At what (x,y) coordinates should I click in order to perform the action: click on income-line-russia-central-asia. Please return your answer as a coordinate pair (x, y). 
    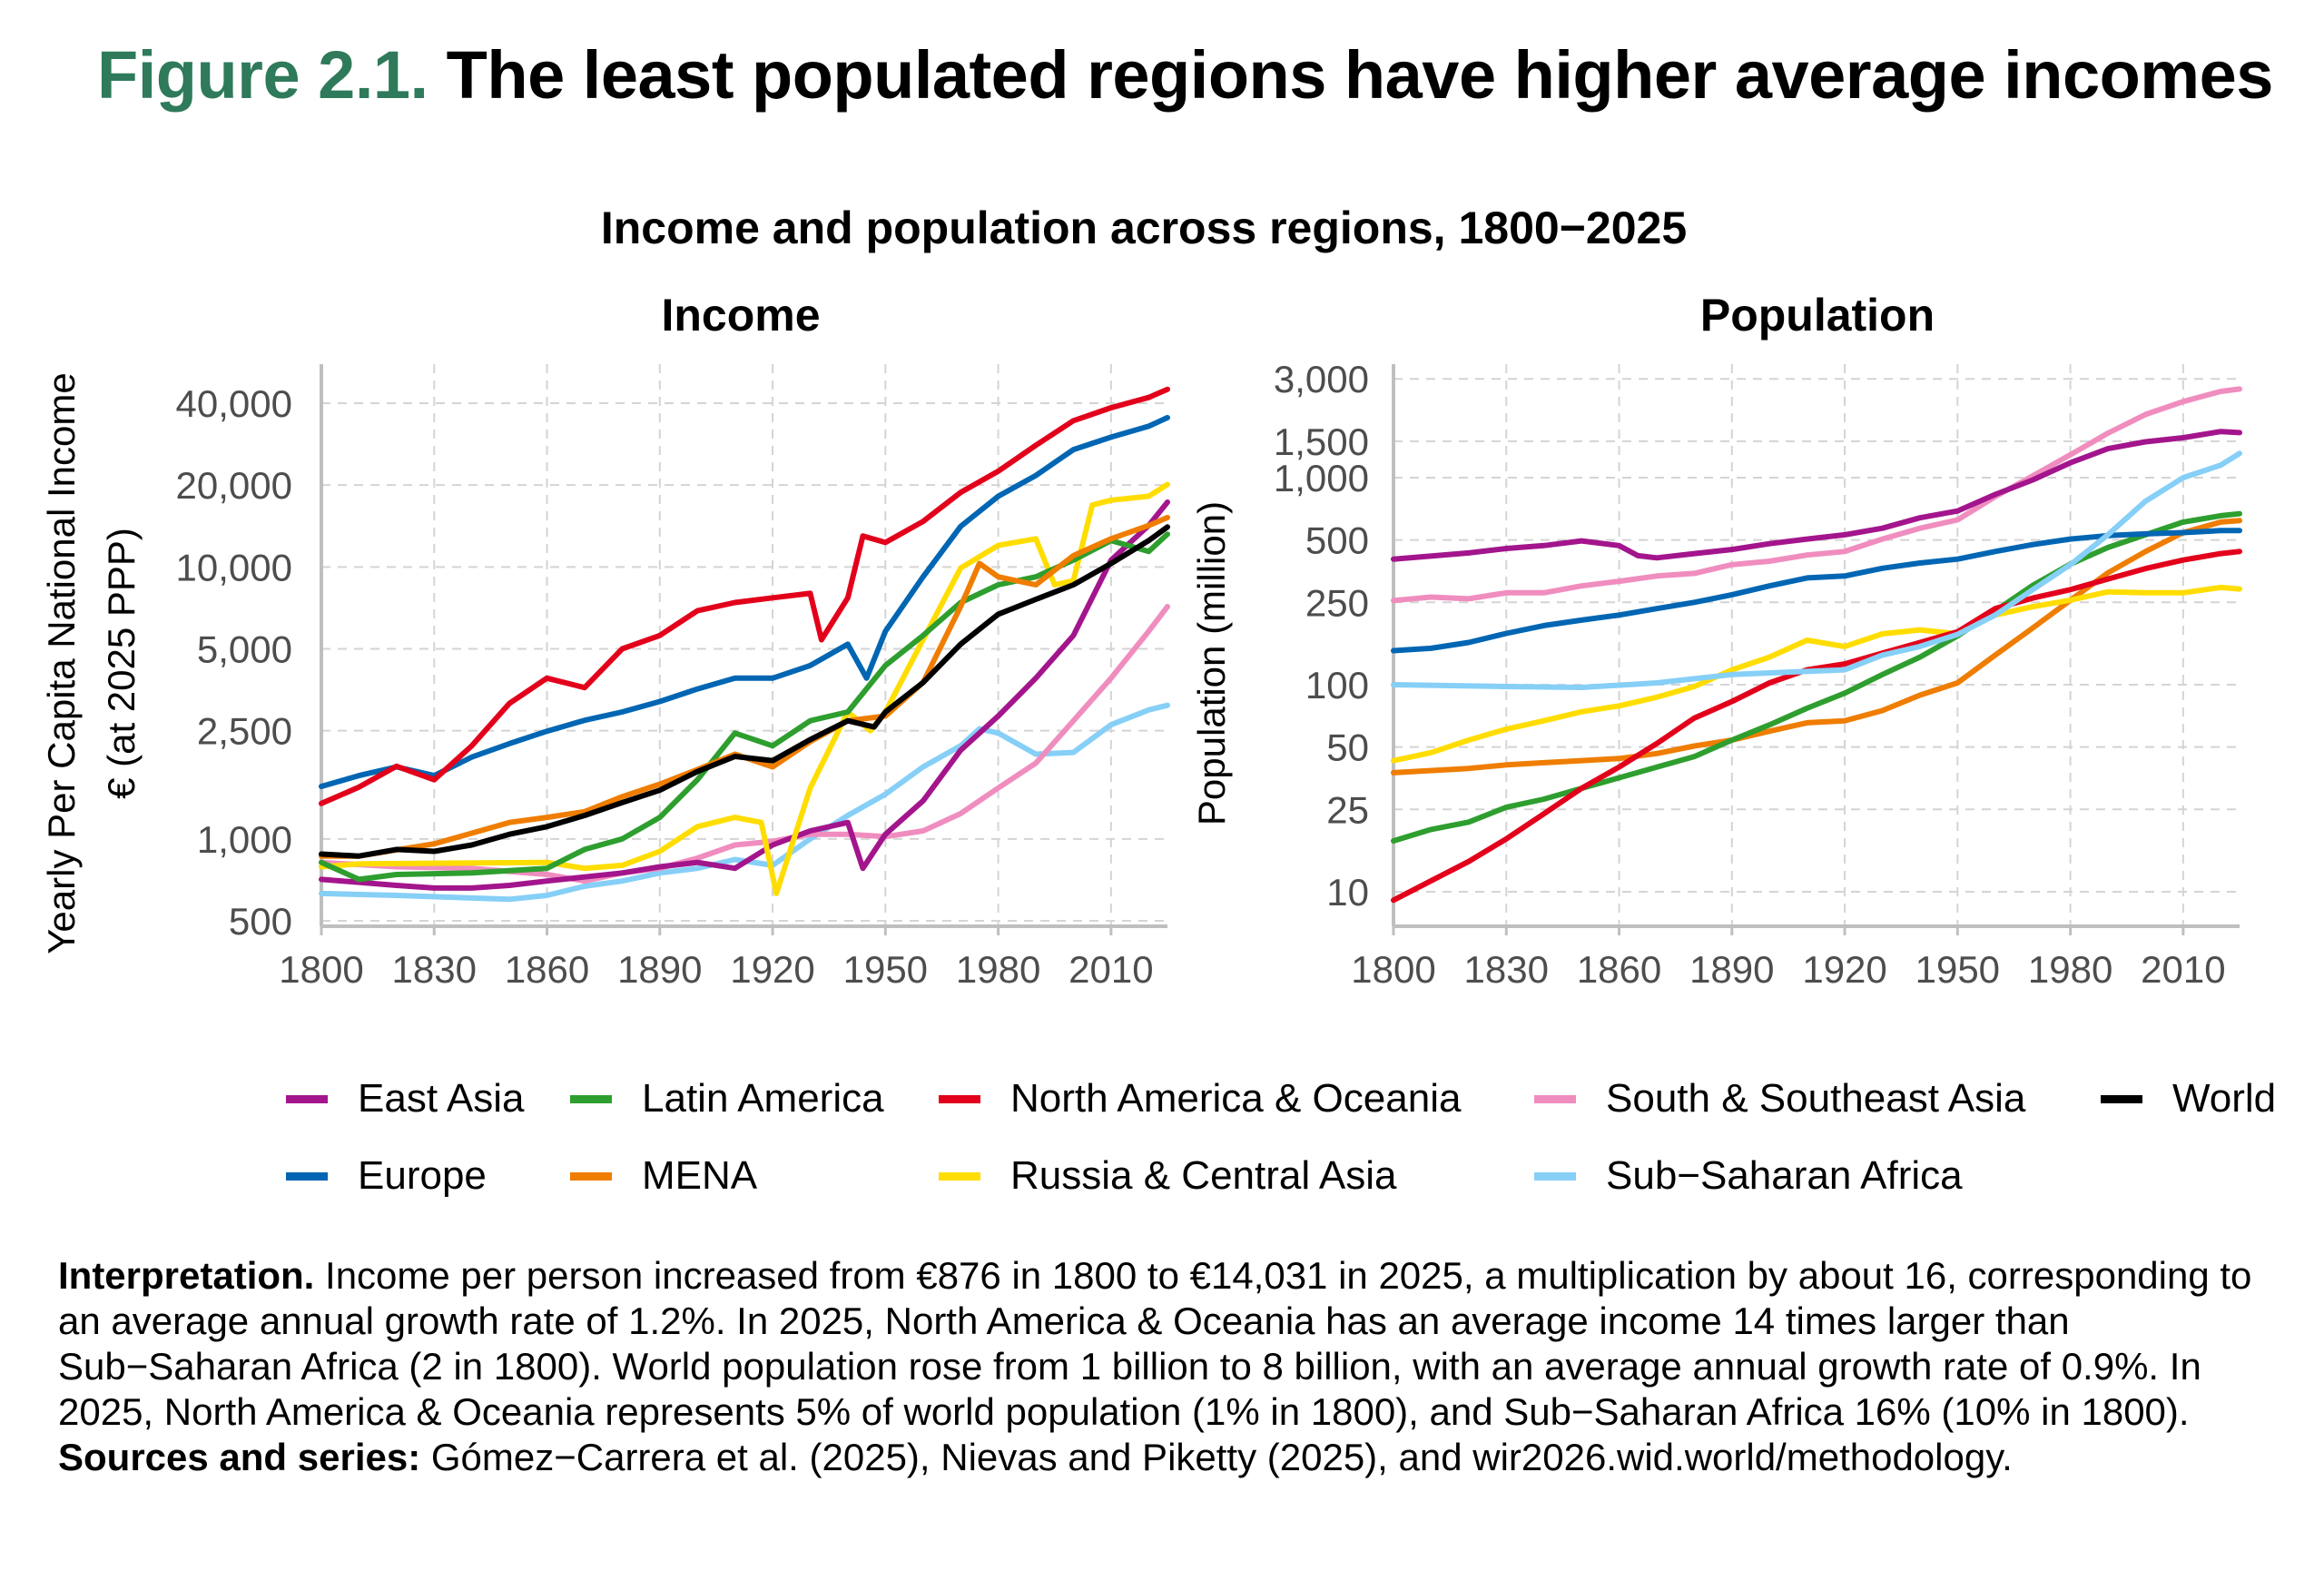
    Looking at the image, I should click on (744, 689).